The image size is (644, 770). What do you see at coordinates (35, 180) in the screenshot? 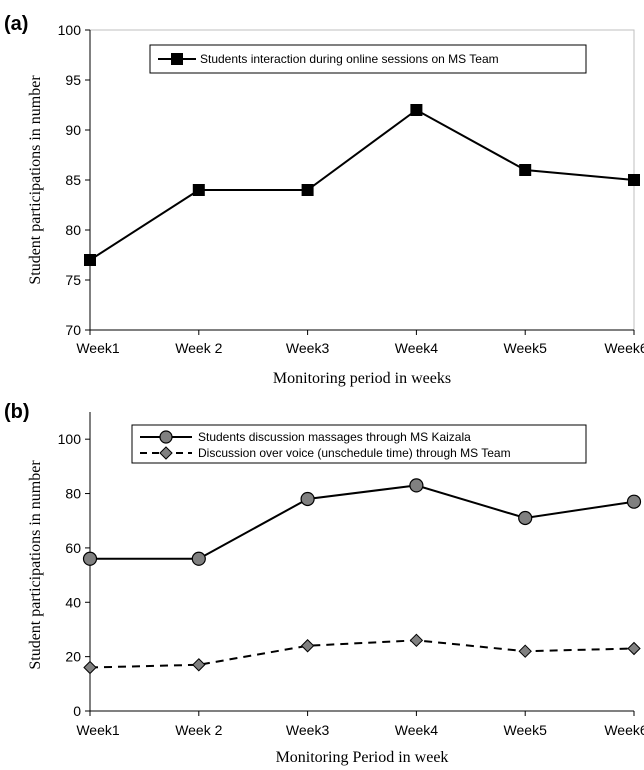
I see `panel-a-y-axis-title: Student participations in number` at bounding box center [35, 180].